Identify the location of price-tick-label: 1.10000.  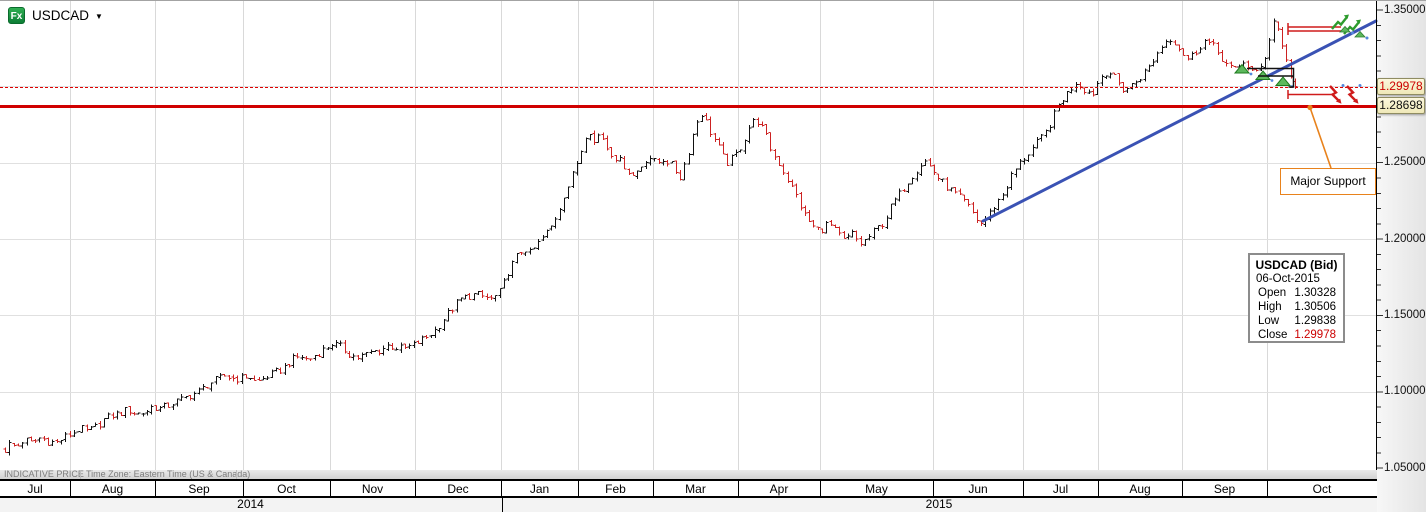
(1405, 391).